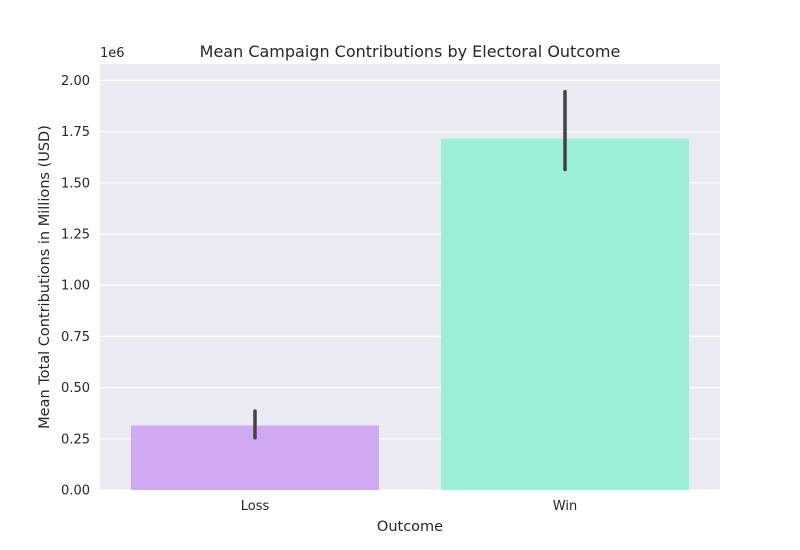 This screenshot has height=550, width=800. What do you see at coordinates (410, 527) in the screenshot?
I see `x-axis-label: Outcome` at bounding box center [410, 527].